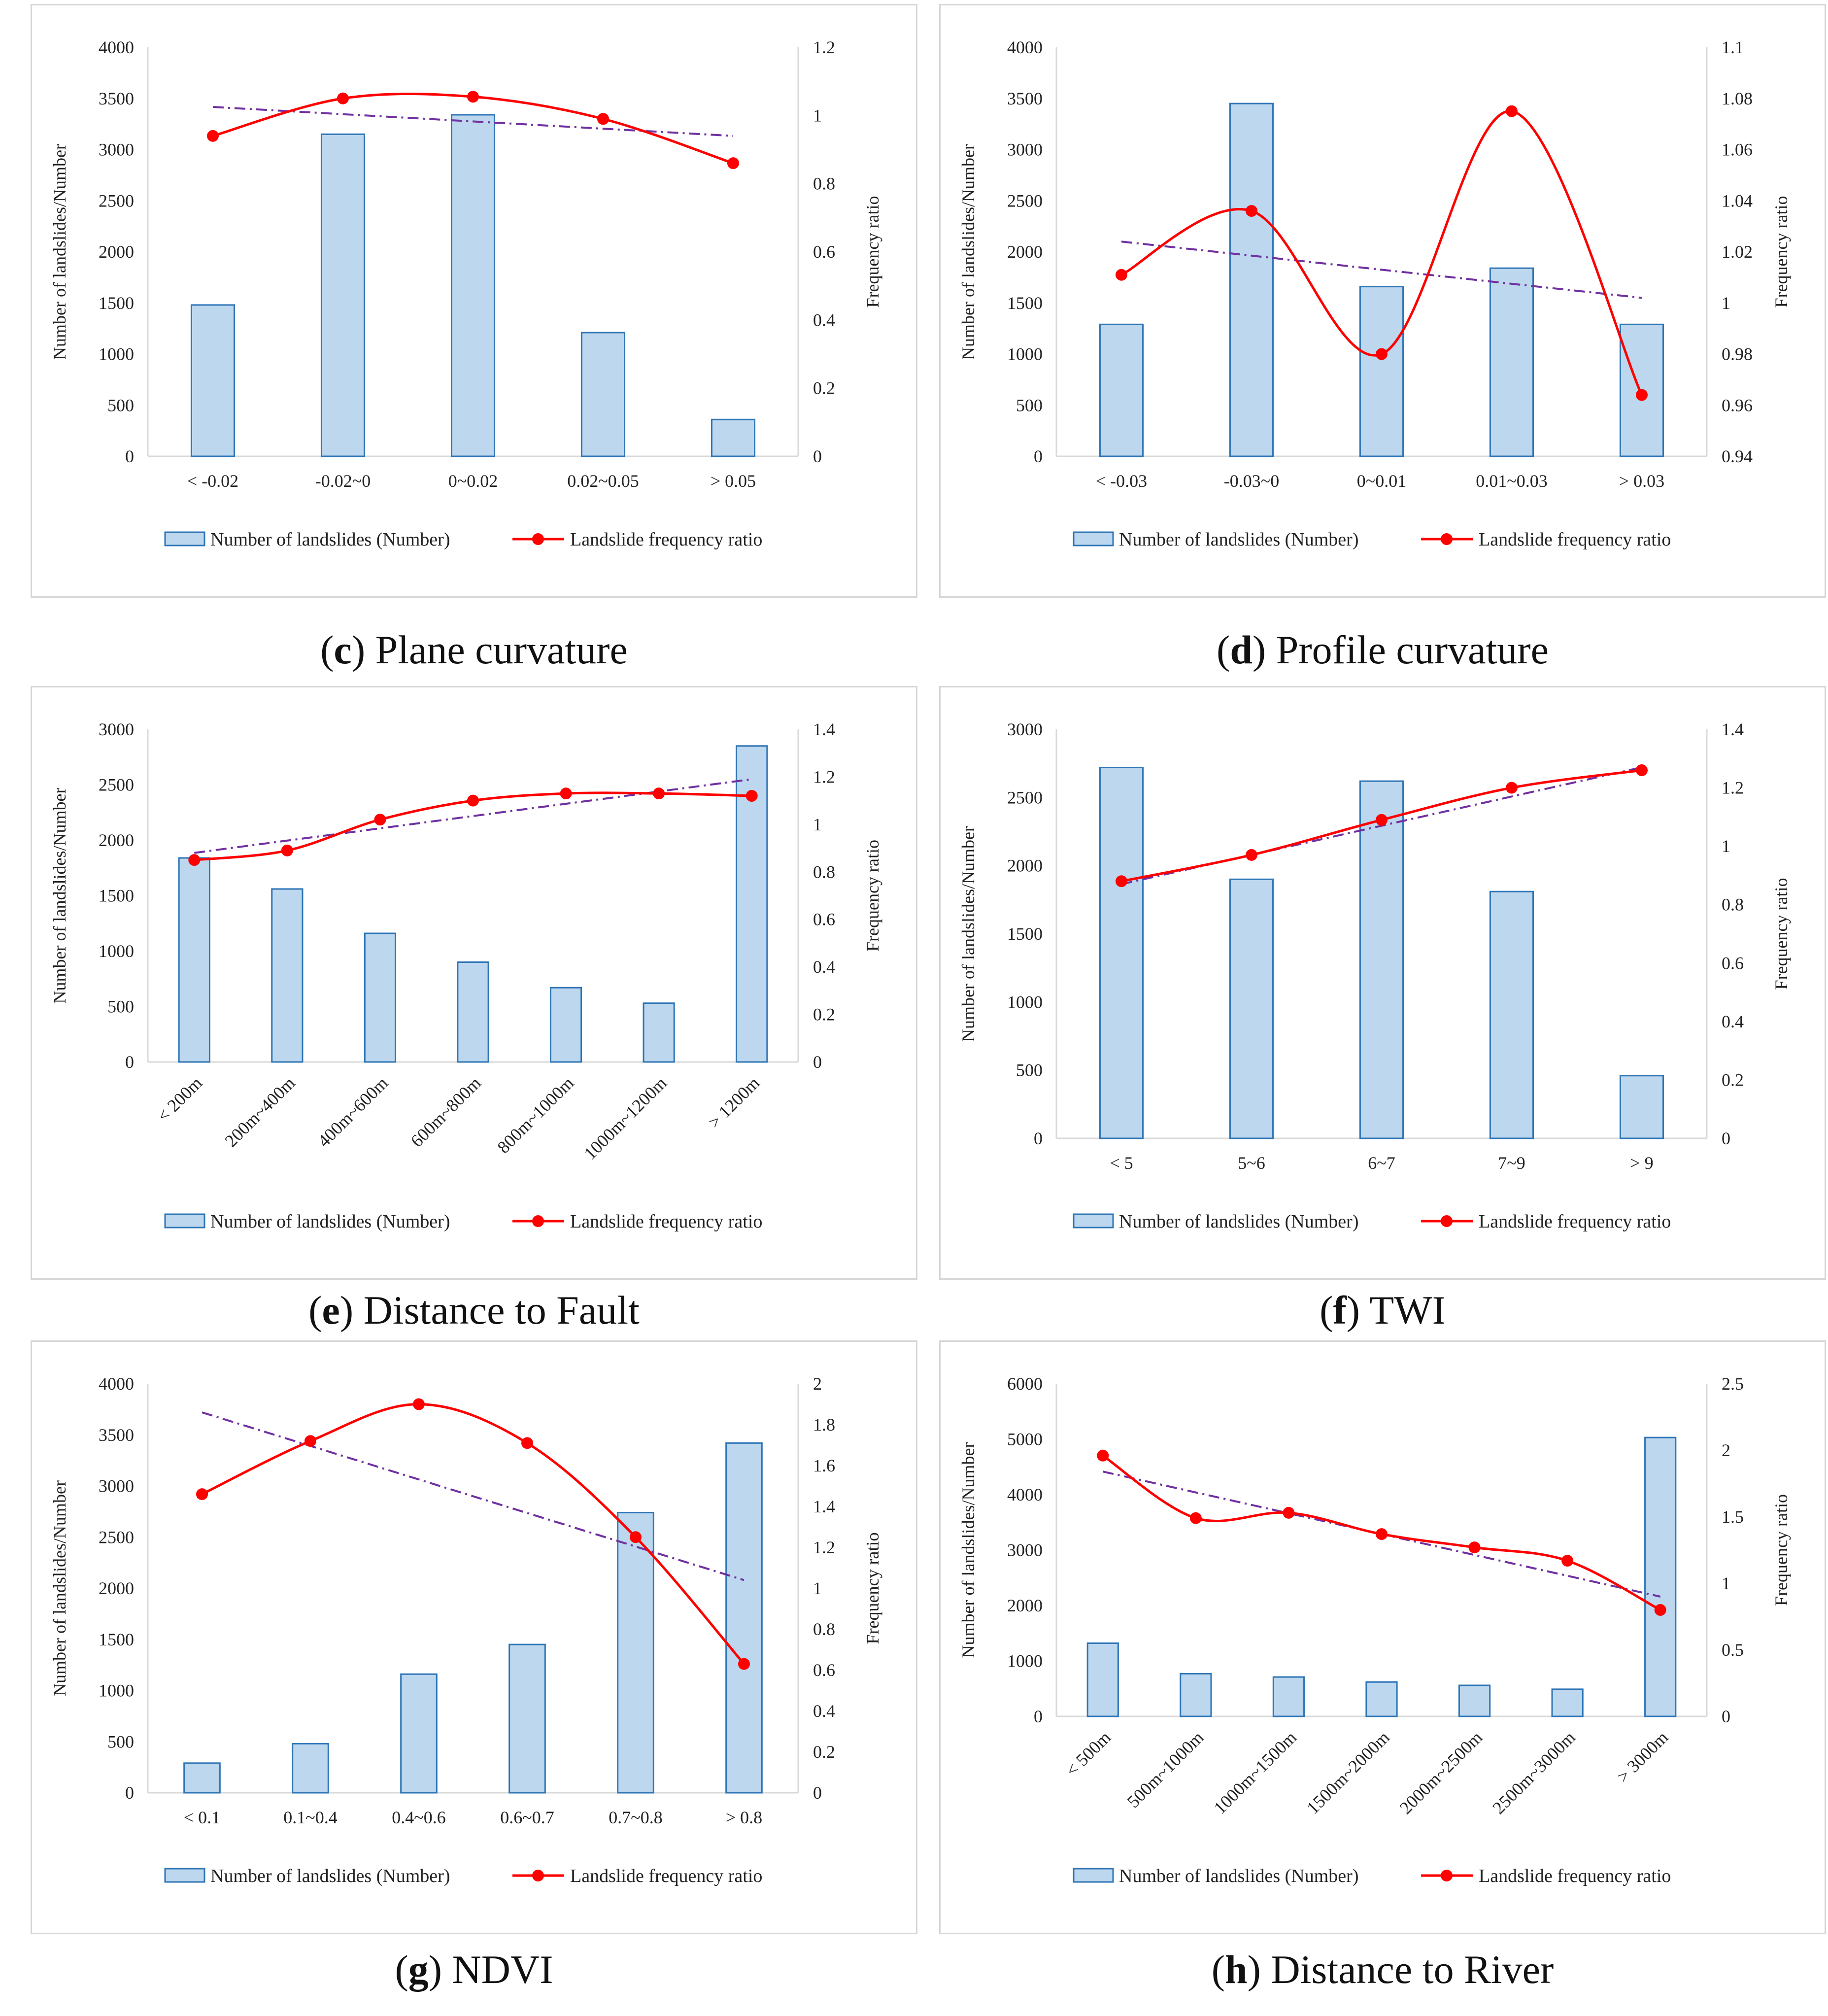  I want to click on y-tick-label: 5000, so click(1025, 1440).